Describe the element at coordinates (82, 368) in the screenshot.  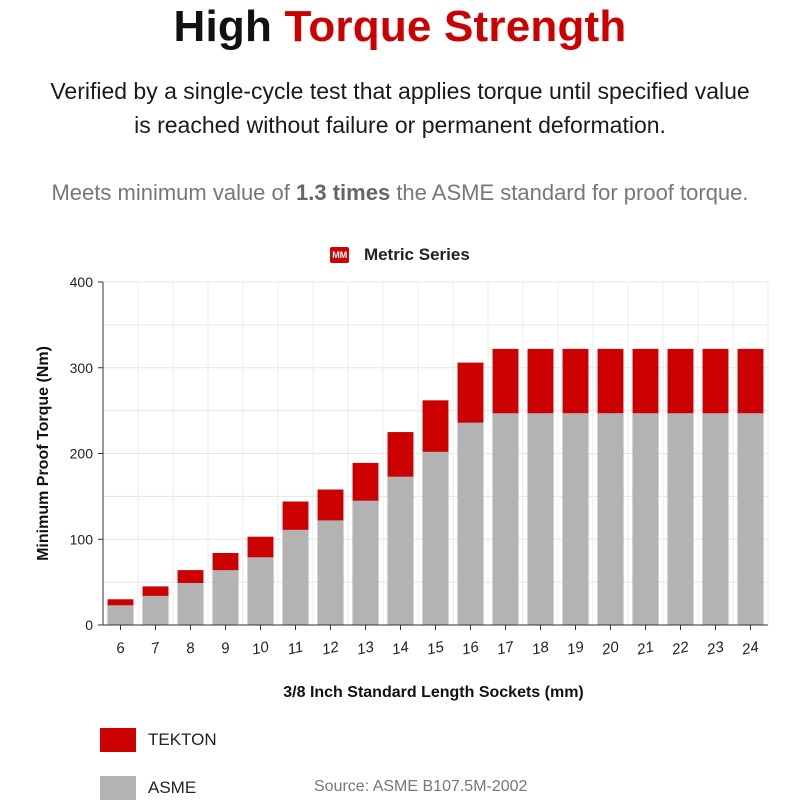
I see `y-tick-label: 300` at that location.